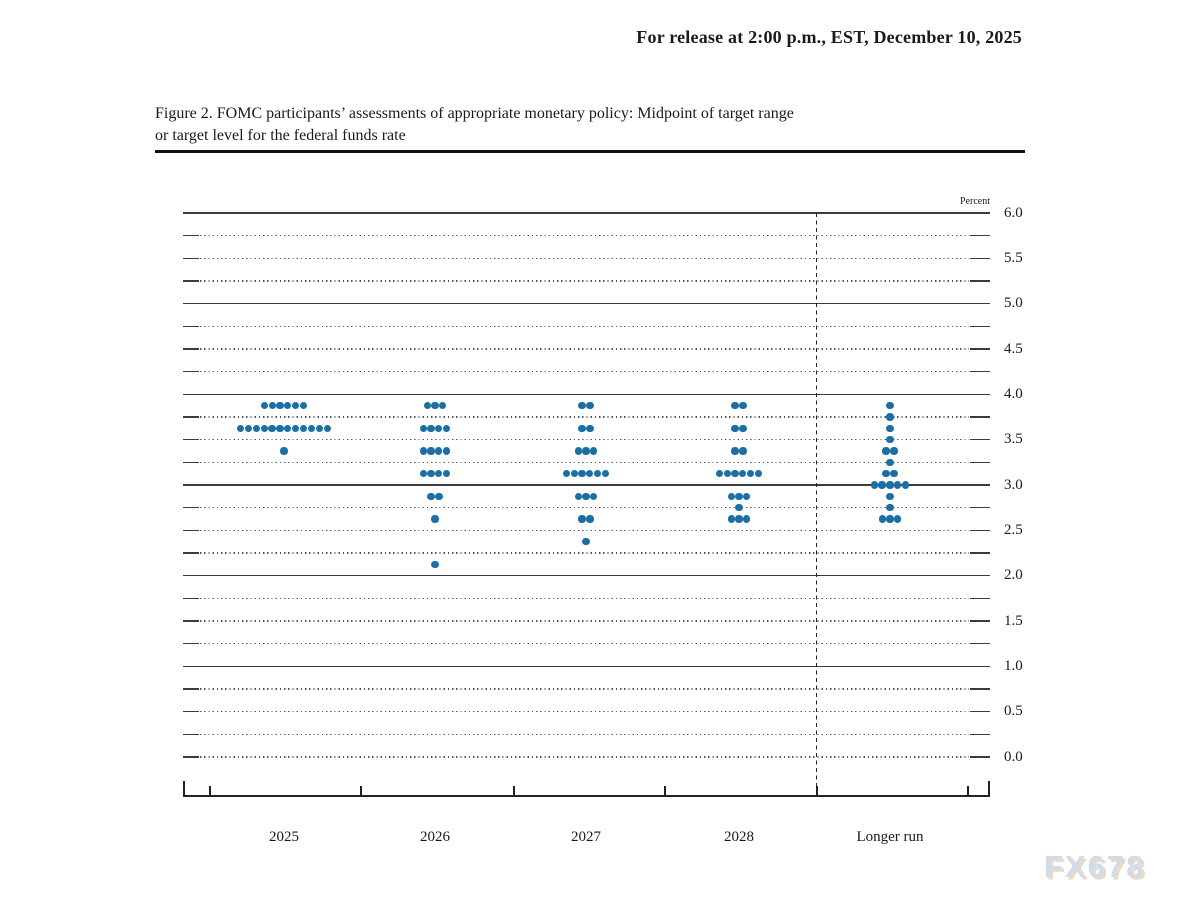 The width and height of the screenshot is (1185, 903). I want to click on x-axis-label: 2028, so click(739, 837).